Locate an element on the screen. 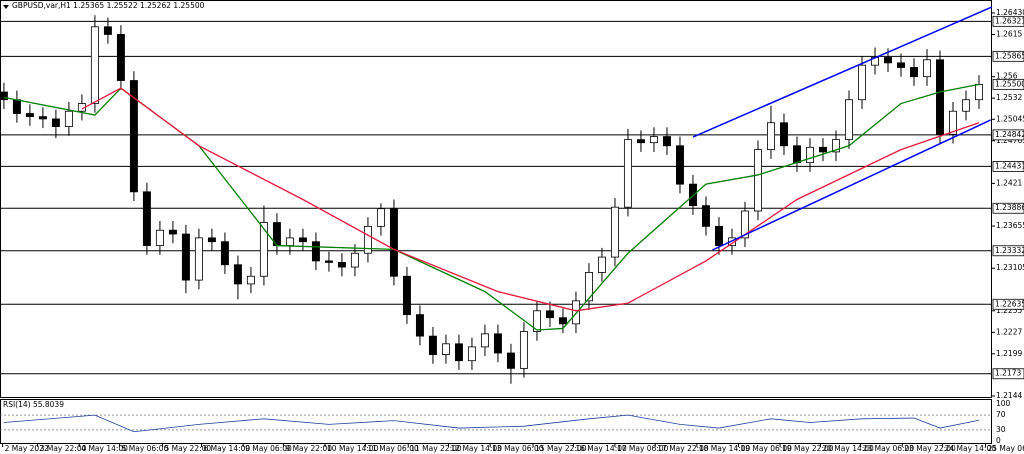 The image size is (1024, 454). level-label: 1.24431 is located at coordinates (1009, 165).